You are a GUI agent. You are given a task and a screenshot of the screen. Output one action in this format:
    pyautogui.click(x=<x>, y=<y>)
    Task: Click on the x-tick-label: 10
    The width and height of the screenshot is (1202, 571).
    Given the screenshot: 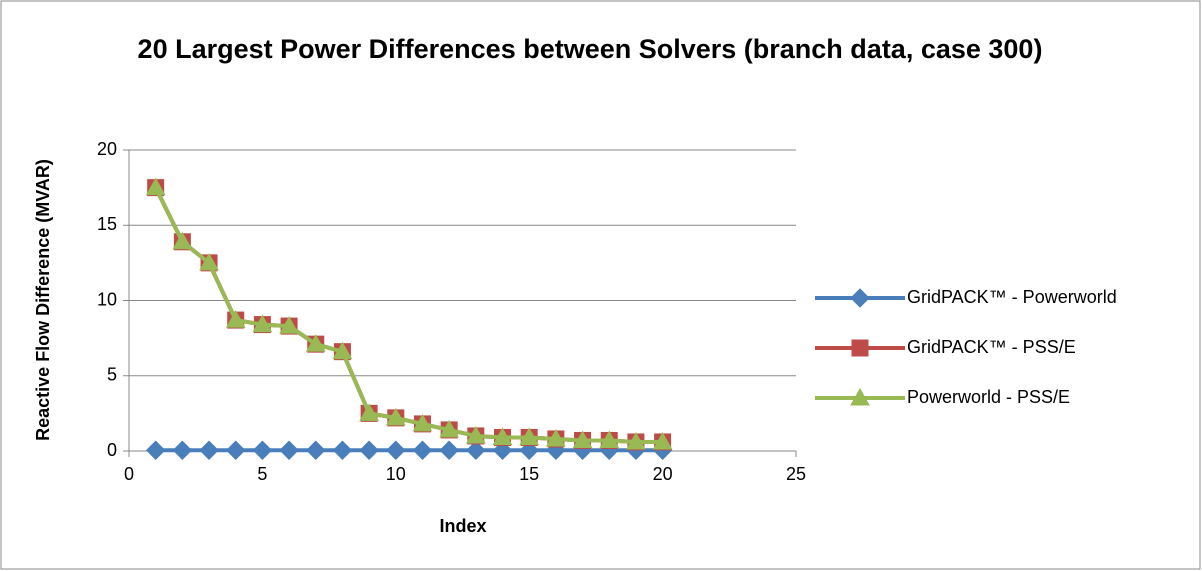 What is the action you would take?
    pyautogui.click(x=396, y=474)
    